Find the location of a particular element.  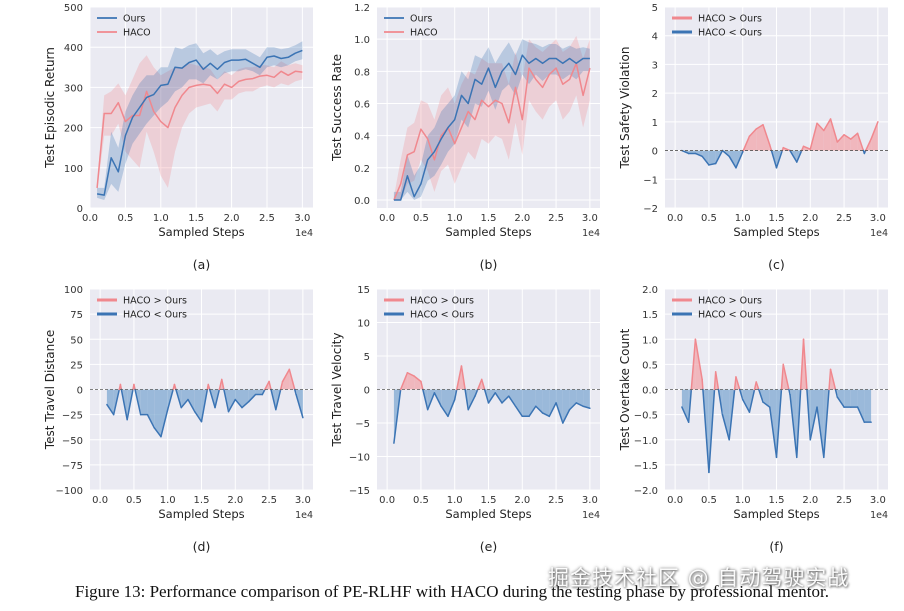

y-tick-label: 0.4 is located at coordinates (362, 137).